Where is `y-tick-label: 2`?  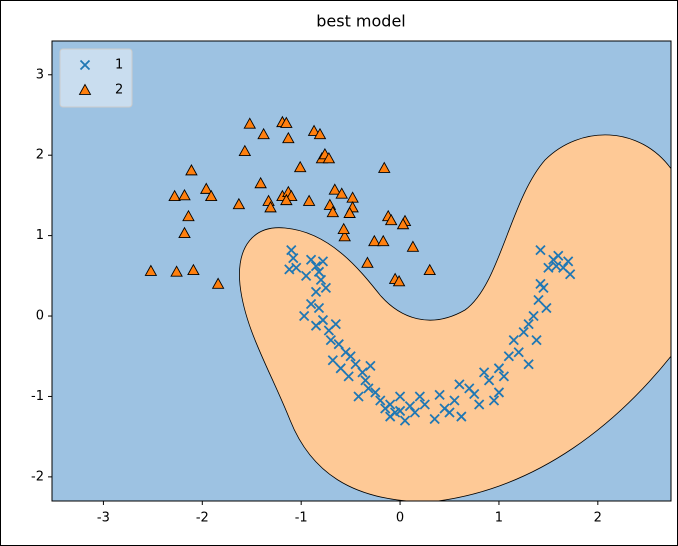 y-tick-label: 2 is located at coordinates (40, 155).